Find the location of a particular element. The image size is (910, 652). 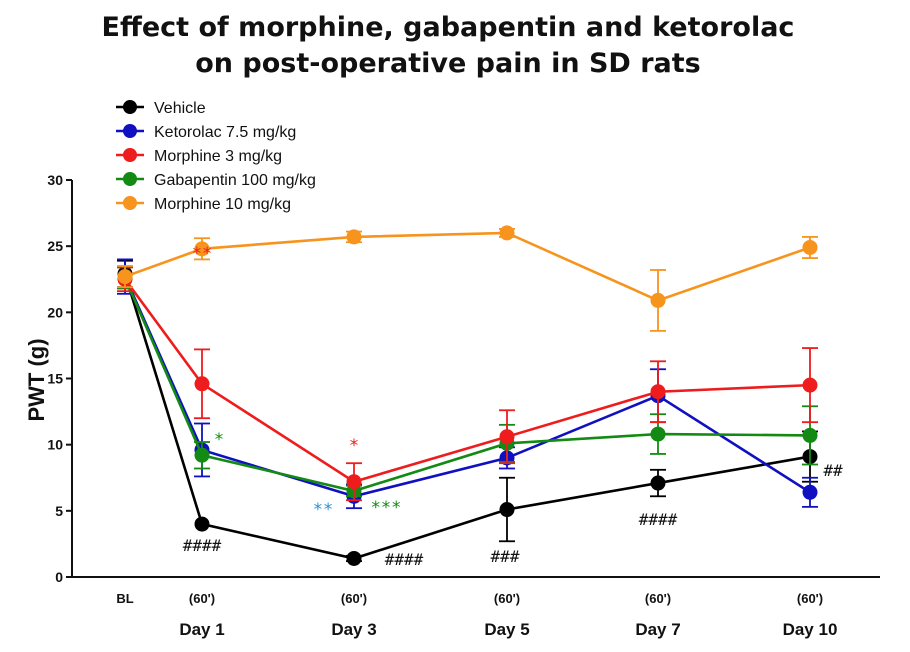

legend-label: Gabapentin 100 mg/kg is located at coordinates (235, 180).